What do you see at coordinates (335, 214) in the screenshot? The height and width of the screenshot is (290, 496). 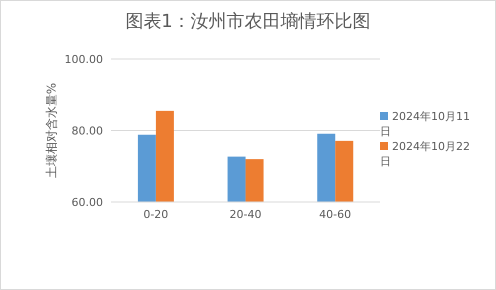 I see `x-tick-label: 40-60` at bounding box center [335, 214].